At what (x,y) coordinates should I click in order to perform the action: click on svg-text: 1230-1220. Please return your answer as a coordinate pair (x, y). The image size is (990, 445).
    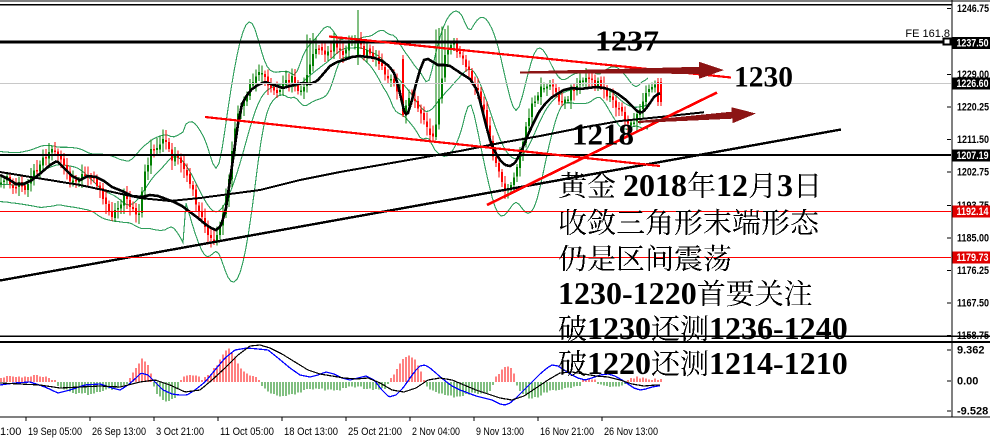
    Looking at the image, I should click on (627, 293).